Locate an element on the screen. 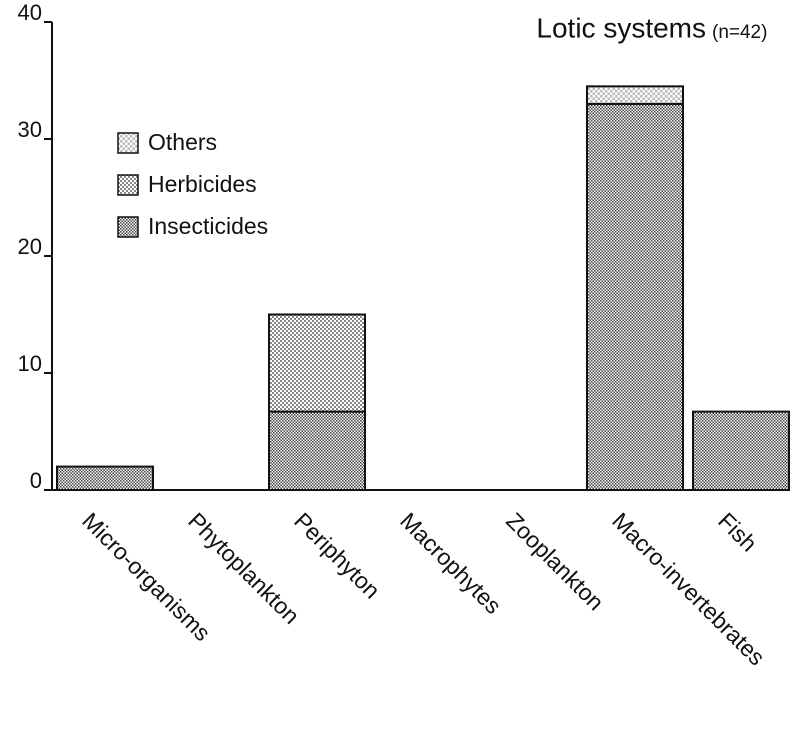 This screenshot has height=735, width=792. x-tick-label: Fish is located at coordinates (737, 531).